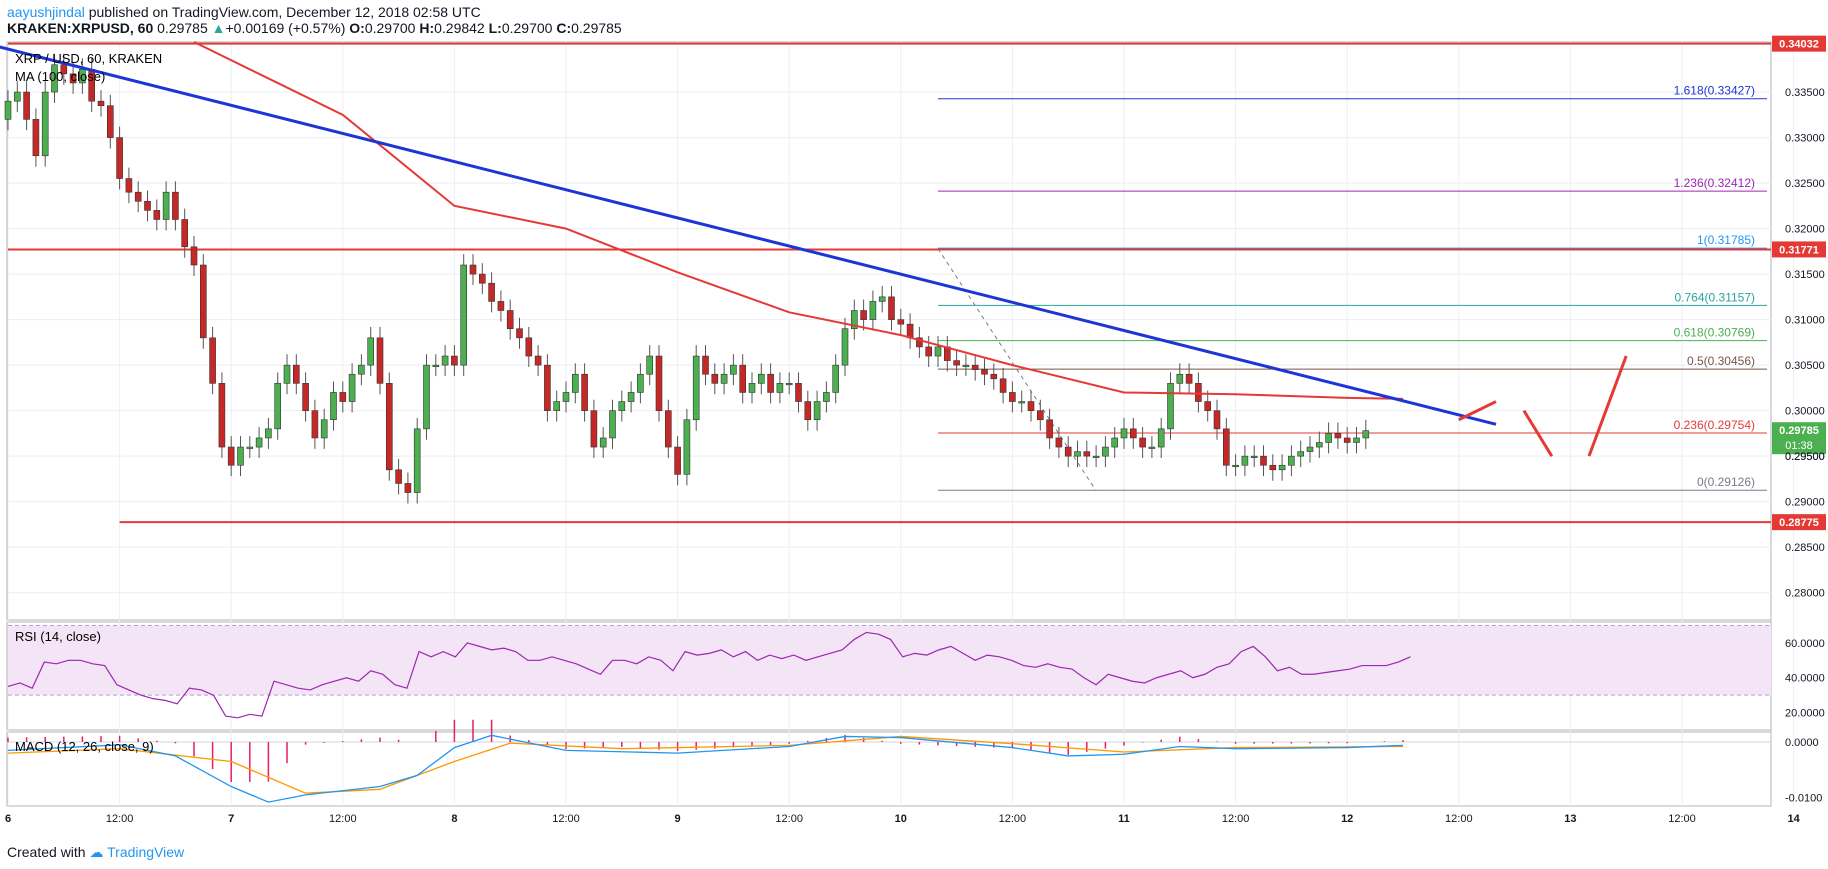 Image resolution: width=1828 pixels, height=869 pixels. I want to click on rsi-band, so click(889, 660).